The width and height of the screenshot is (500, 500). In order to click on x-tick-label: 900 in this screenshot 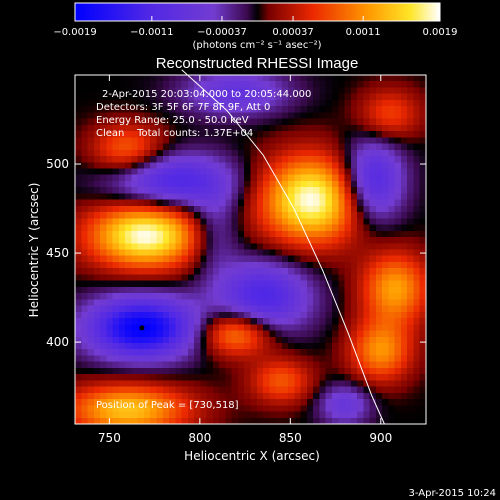, I will do `click(380, 438)`.